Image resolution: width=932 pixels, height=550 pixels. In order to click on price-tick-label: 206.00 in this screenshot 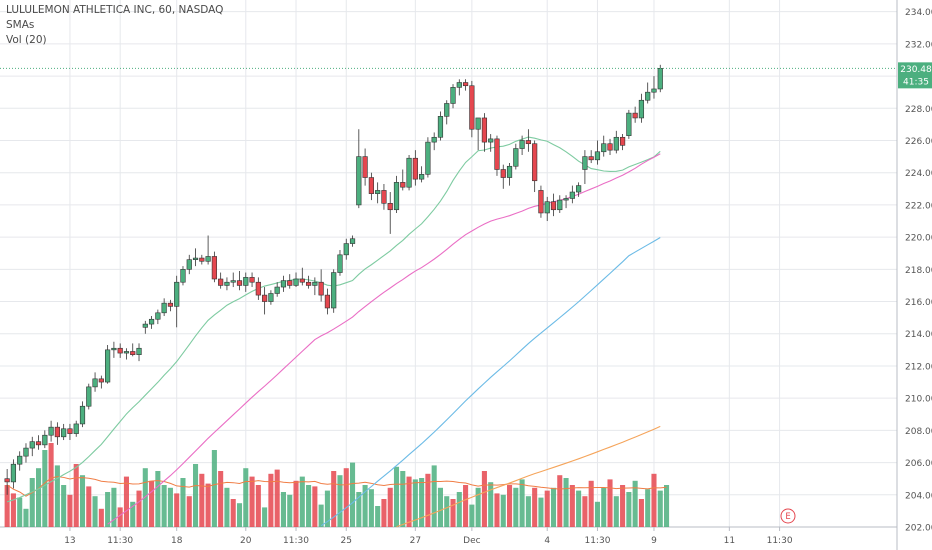, I will do `click(918, 464)`.